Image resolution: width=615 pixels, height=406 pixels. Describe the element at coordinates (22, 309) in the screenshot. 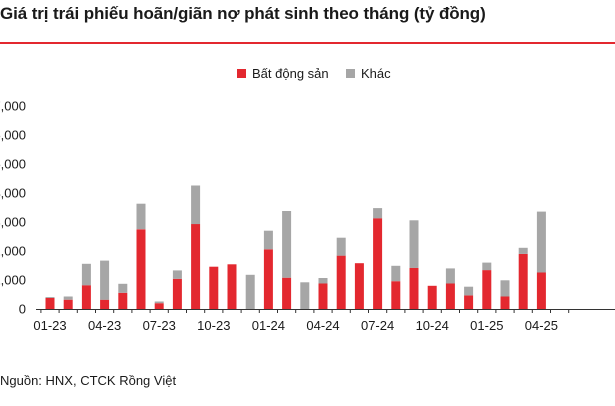

I see `y-tick-label: 0` at that location.